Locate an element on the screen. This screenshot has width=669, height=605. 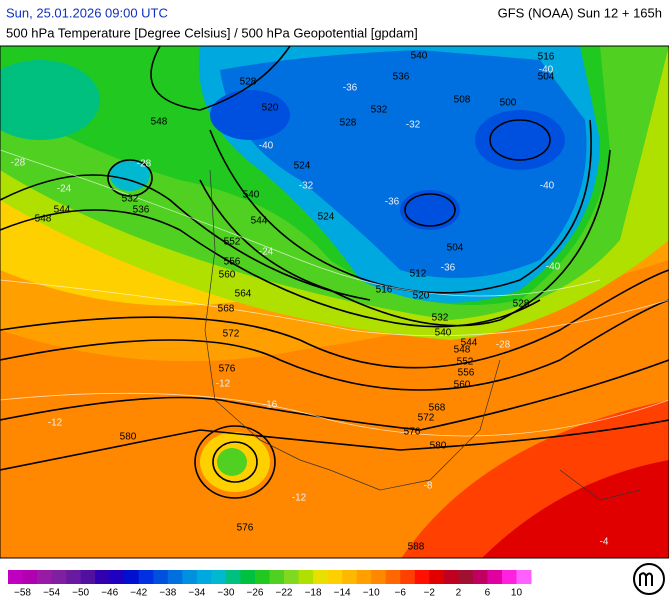
logo is located at coordinates (649, 579).